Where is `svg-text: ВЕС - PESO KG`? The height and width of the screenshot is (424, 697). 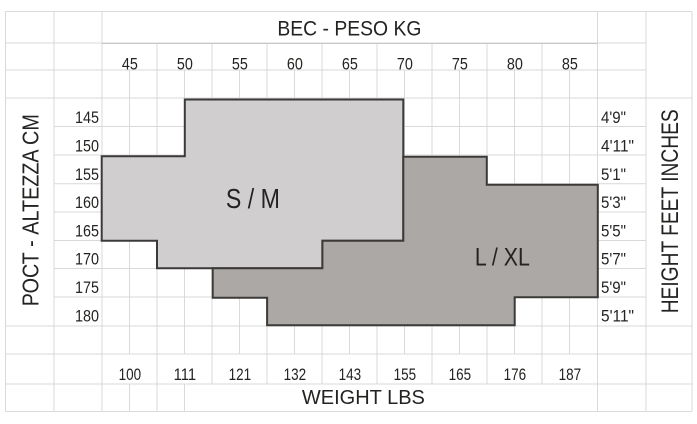 svg-text: ВЕС - PESO KG is located at coordinates (349, 29).